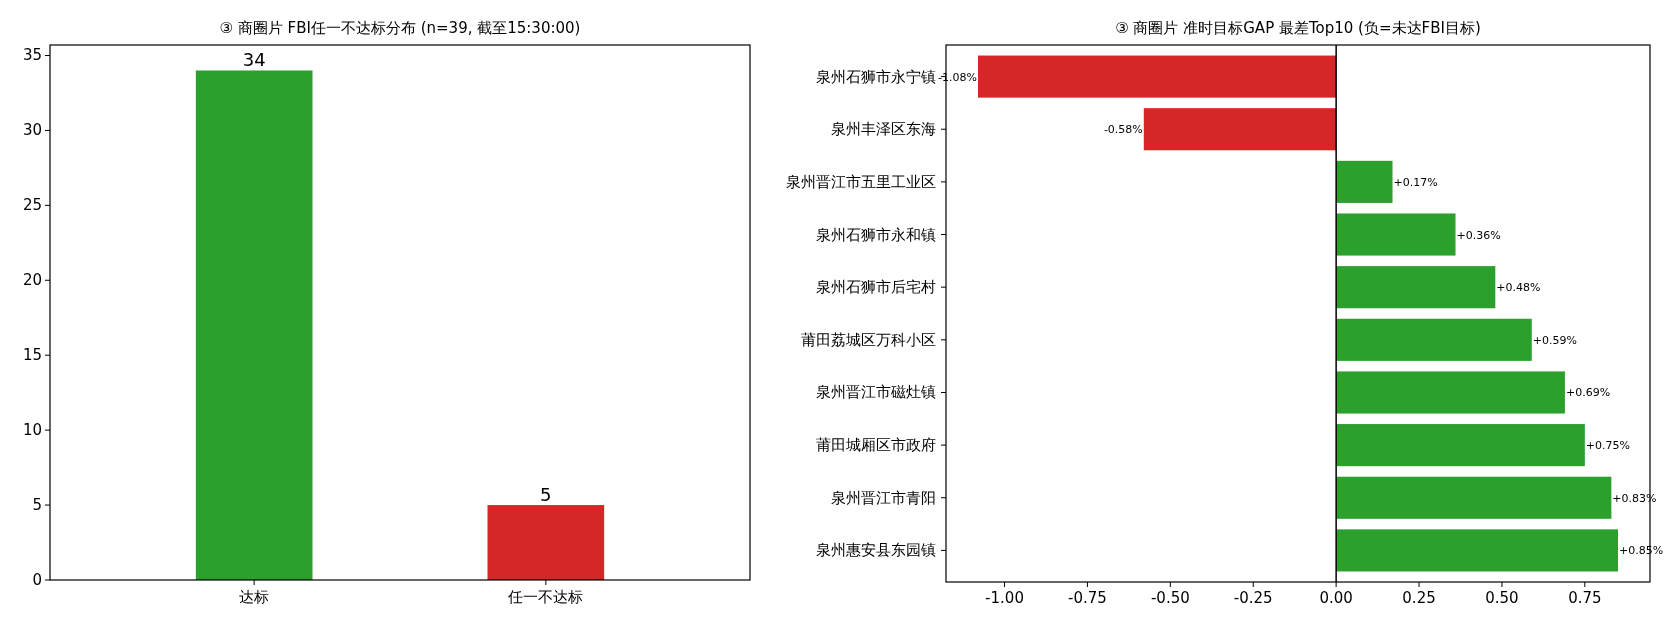 Image resolution: width=1680 pixels, height=624 pixels. Describe the element at coordinates (876, 287) in the screenshot. I see `tick-label: 泉州石狮市后宅村` at that location.